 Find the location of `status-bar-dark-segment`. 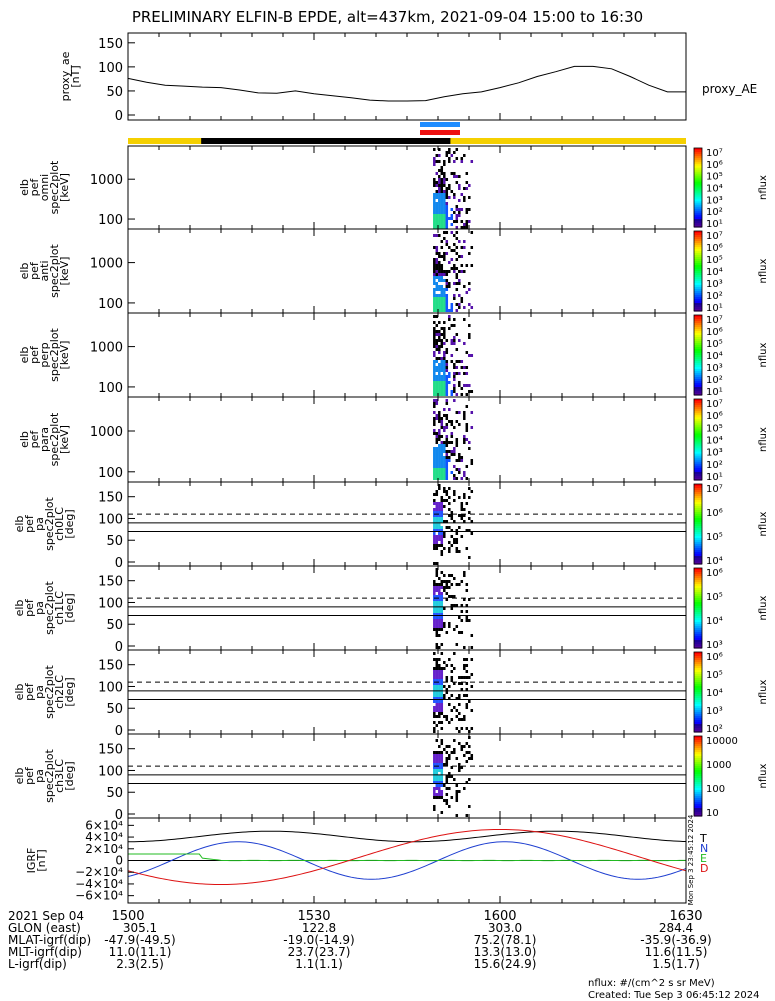

status-bar-dark-segment is located at coordinates (326, 141).